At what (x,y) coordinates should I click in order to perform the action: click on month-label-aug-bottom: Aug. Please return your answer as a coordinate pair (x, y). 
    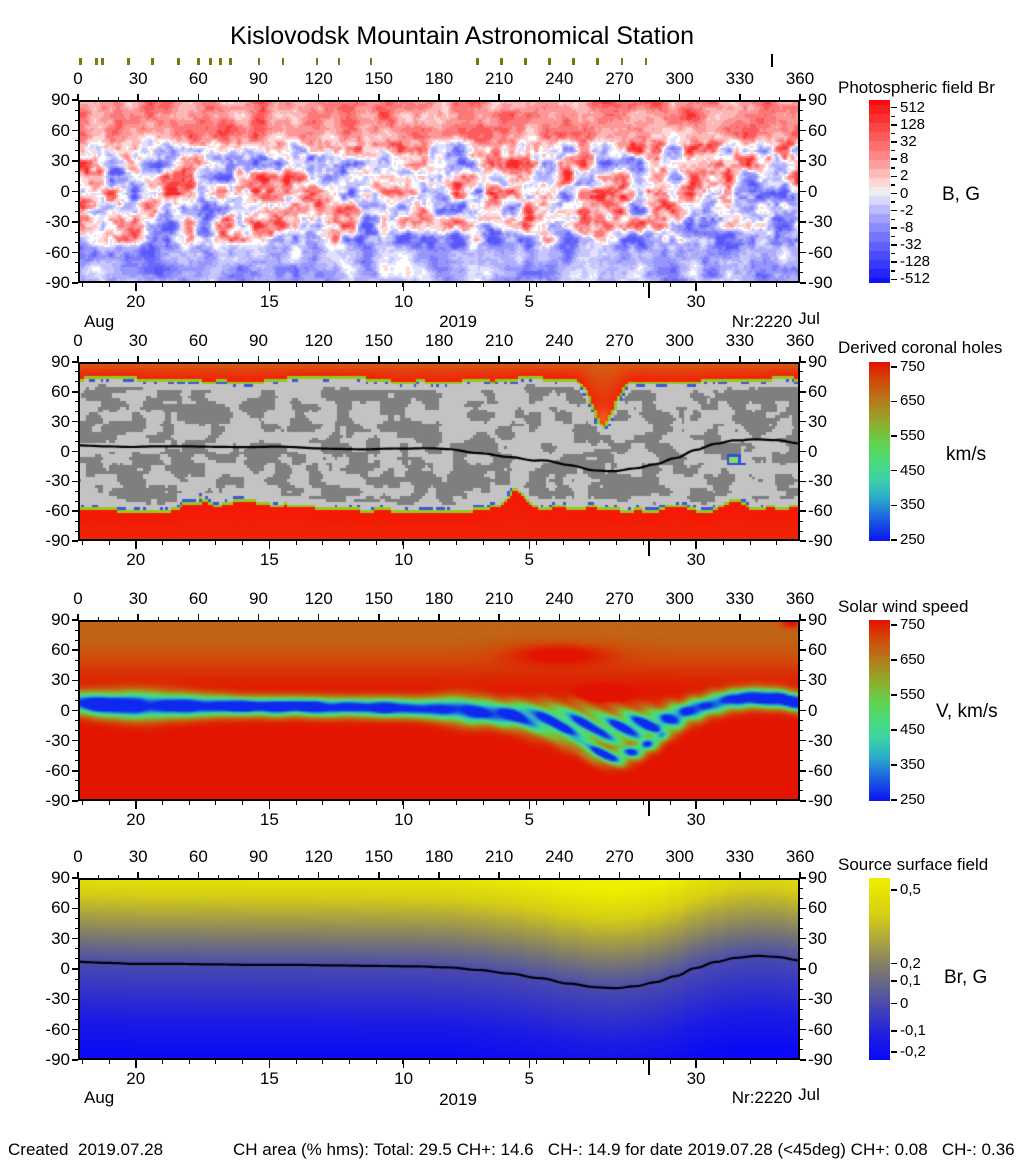
    Looking at the image, I should click on (99, 1097).